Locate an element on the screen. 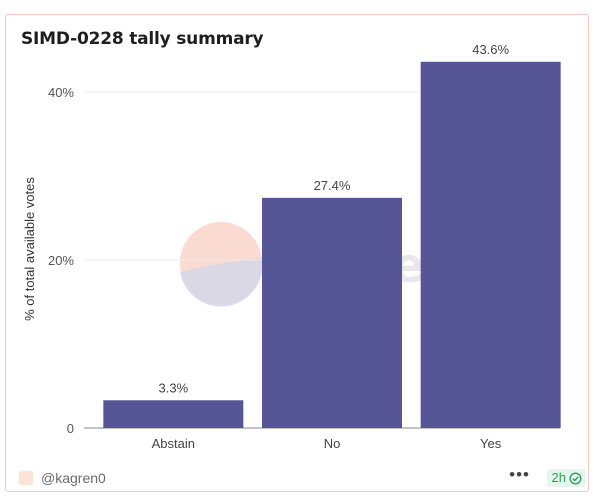 This screenshot has width=600, height=503. data-label: 43.6% is located at coordinates (490, 49).